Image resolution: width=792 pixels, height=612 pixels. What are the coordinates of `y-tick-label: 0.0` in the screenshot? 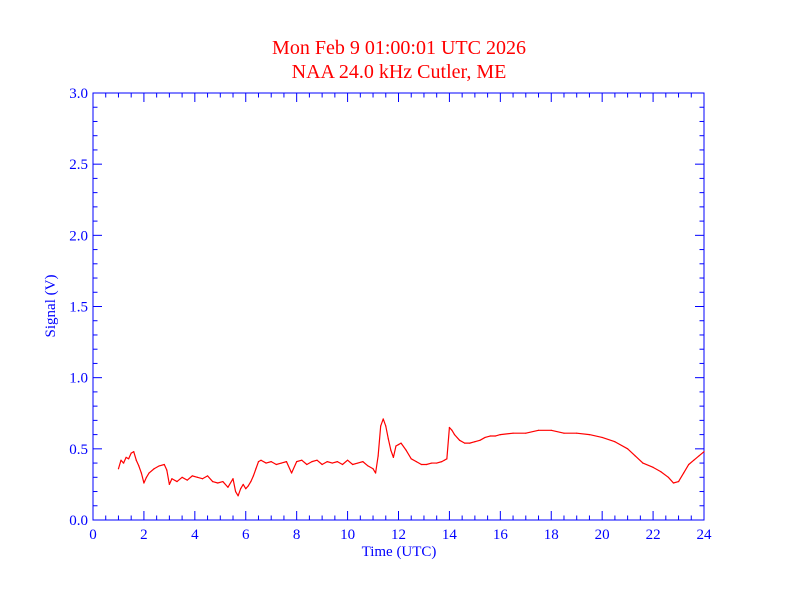 It's located at (78, 521).